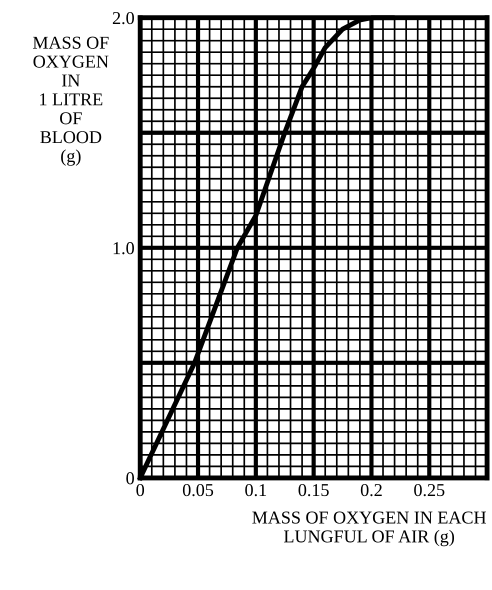 The height and width of the screenshot is (590, 492). Describe the element at coordinates (313, 490) in the screenshot. I see `x-tick-label: 0.15` at that location.